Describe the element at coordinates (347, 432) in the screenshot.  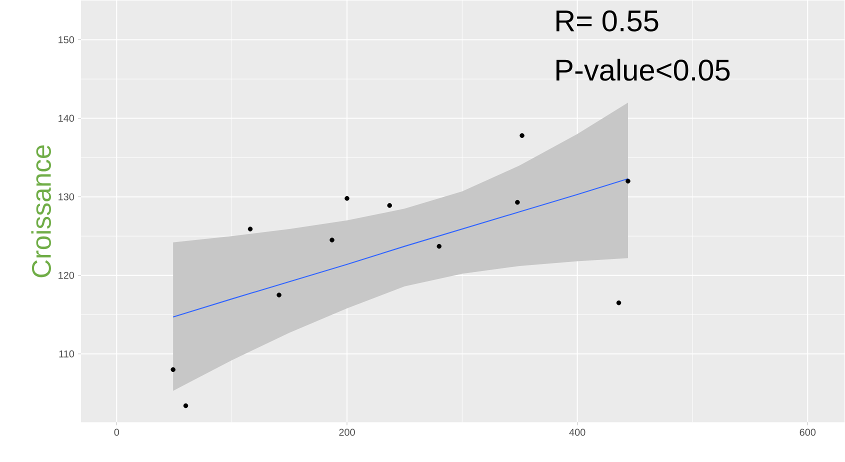
I see `x-tick-label: 200` at that location.